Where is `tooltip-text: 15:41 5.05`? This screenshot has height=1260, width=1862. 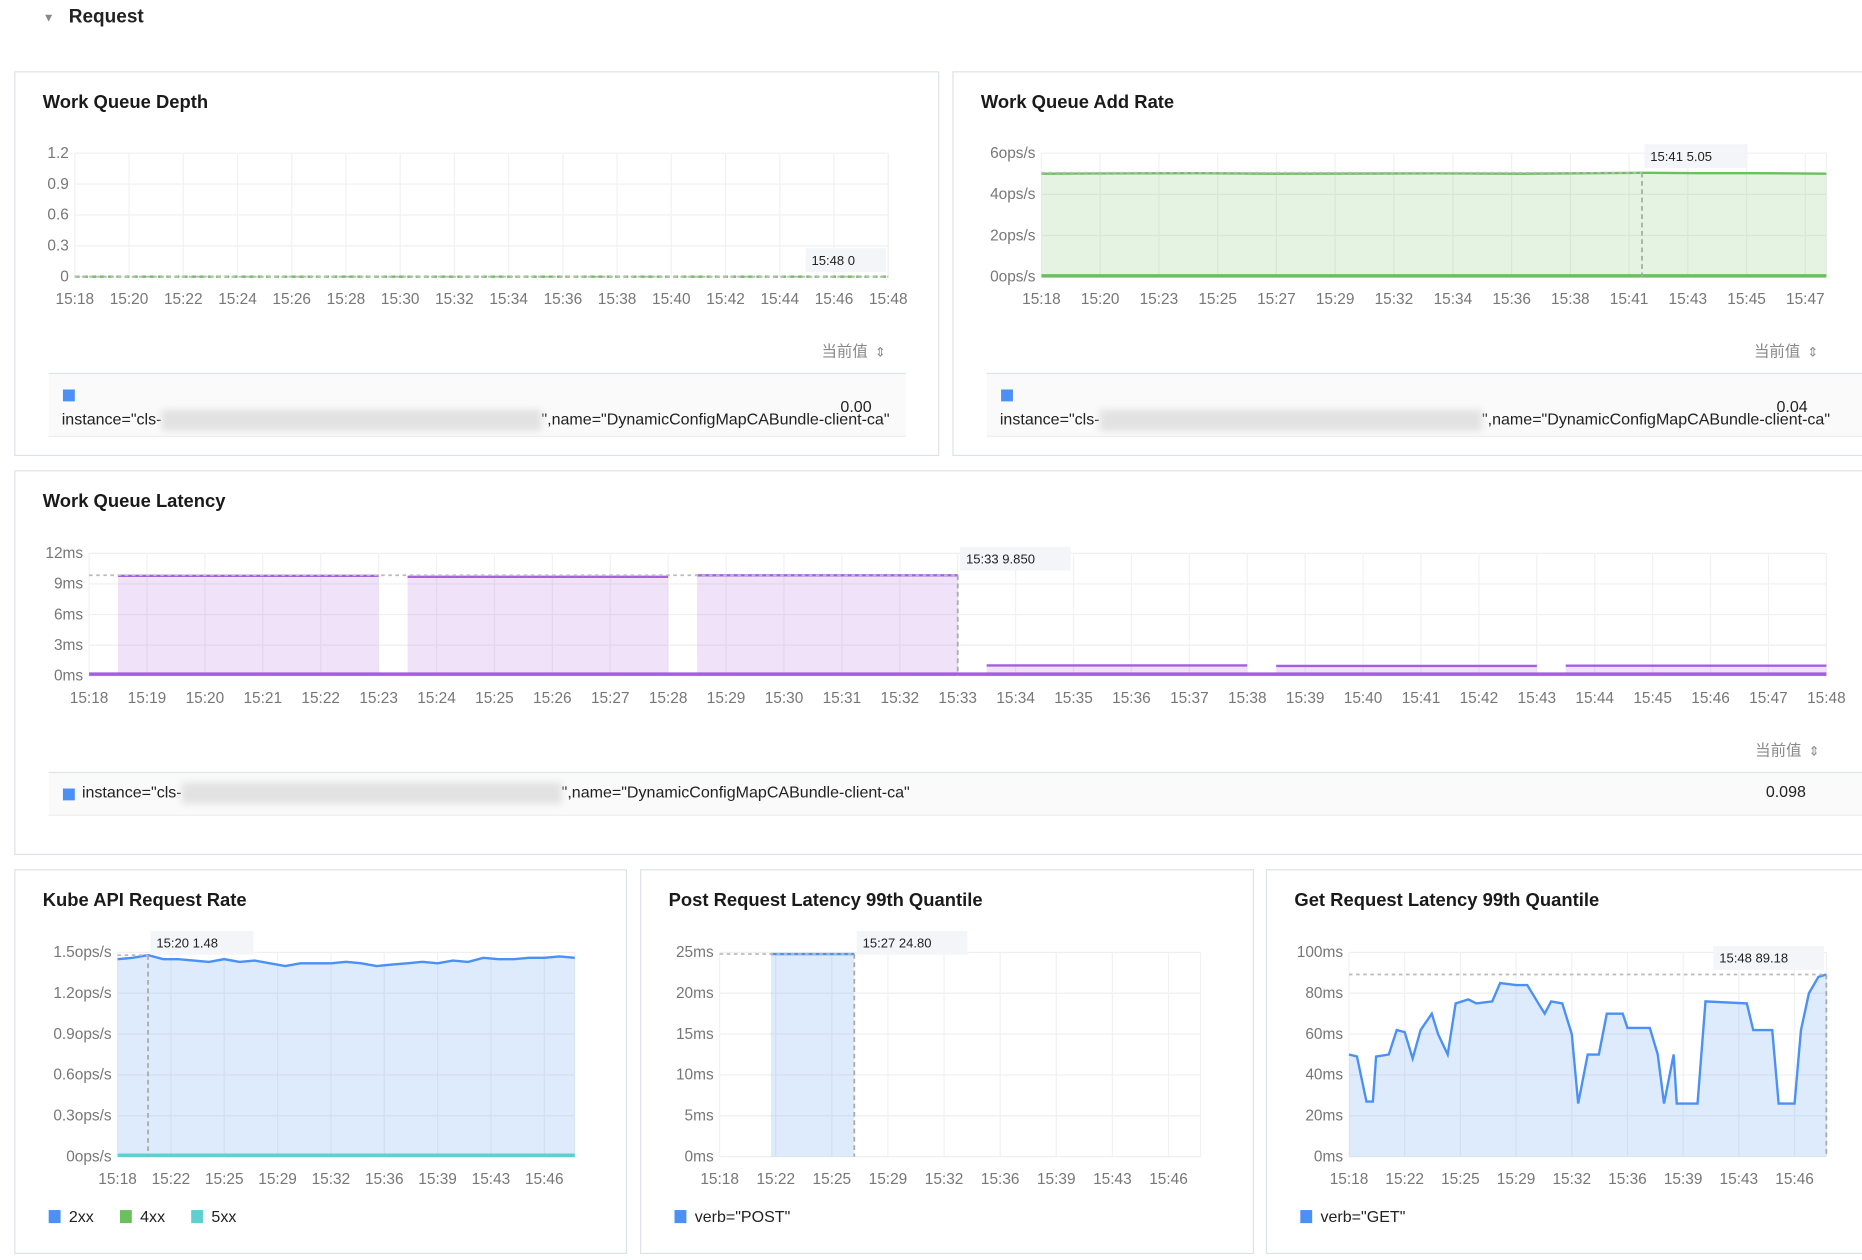 tooltip-text: 15:41 5.05 is located at coordinates (1681, 156).